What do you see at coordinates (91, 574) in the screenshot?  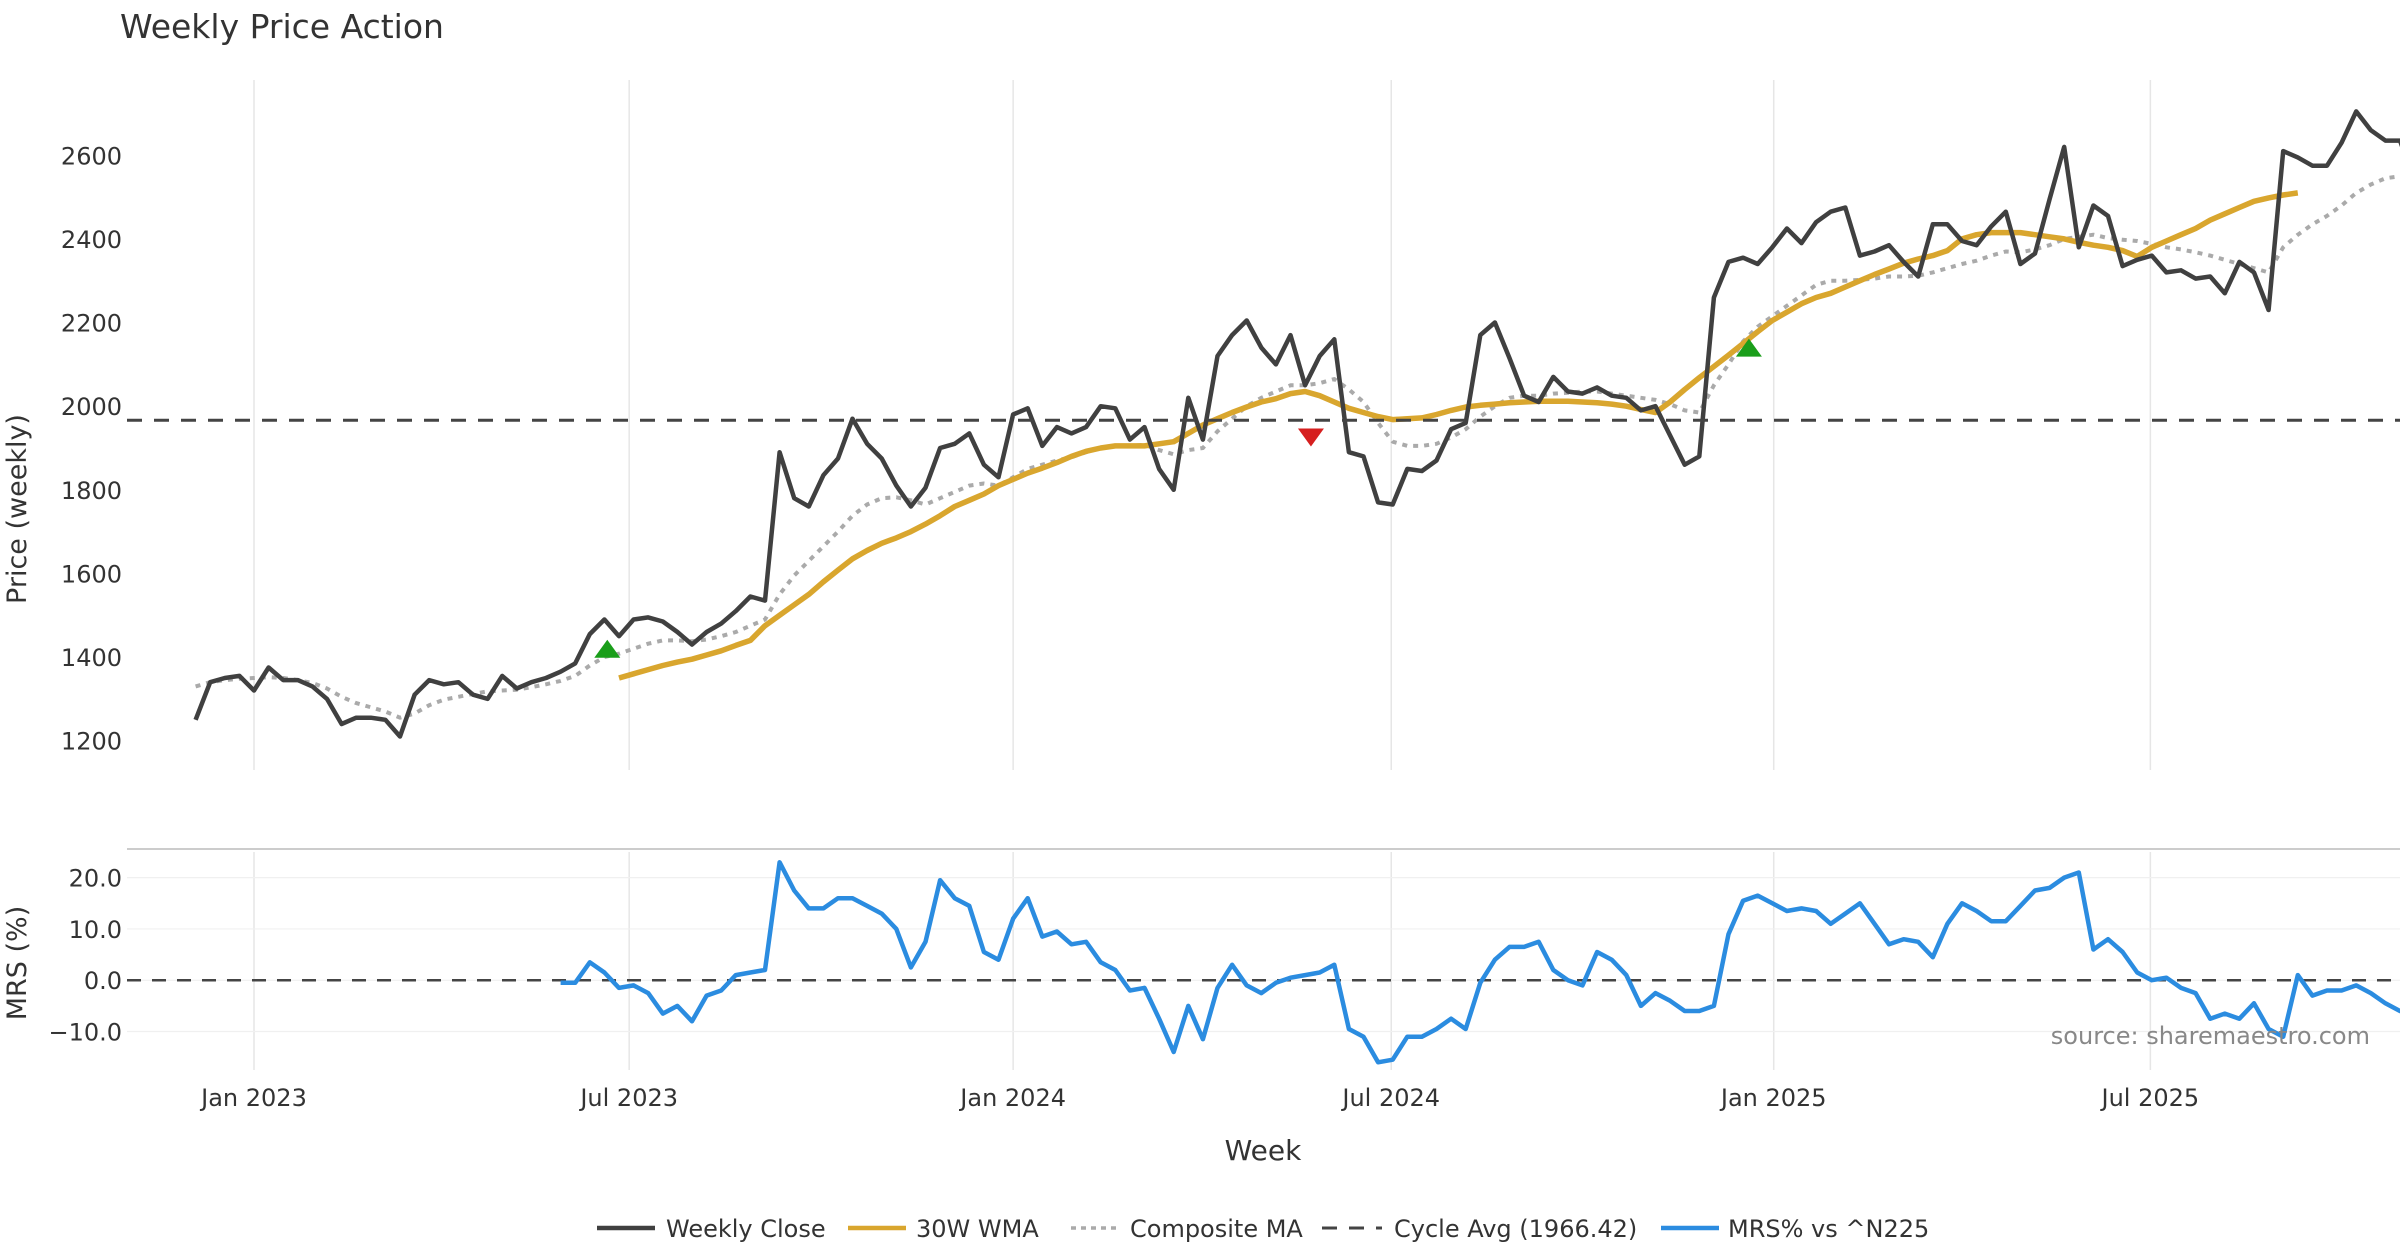 I see `price-y-tick-1600: 1600` at bounding box center [91, 574].